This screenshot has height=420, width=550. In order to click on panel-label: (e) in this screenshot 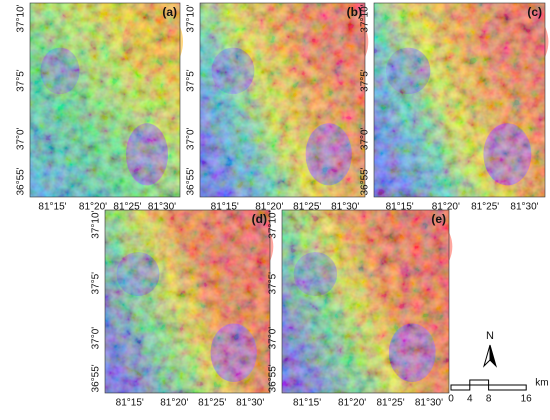, I will do `click(438, 219)`.